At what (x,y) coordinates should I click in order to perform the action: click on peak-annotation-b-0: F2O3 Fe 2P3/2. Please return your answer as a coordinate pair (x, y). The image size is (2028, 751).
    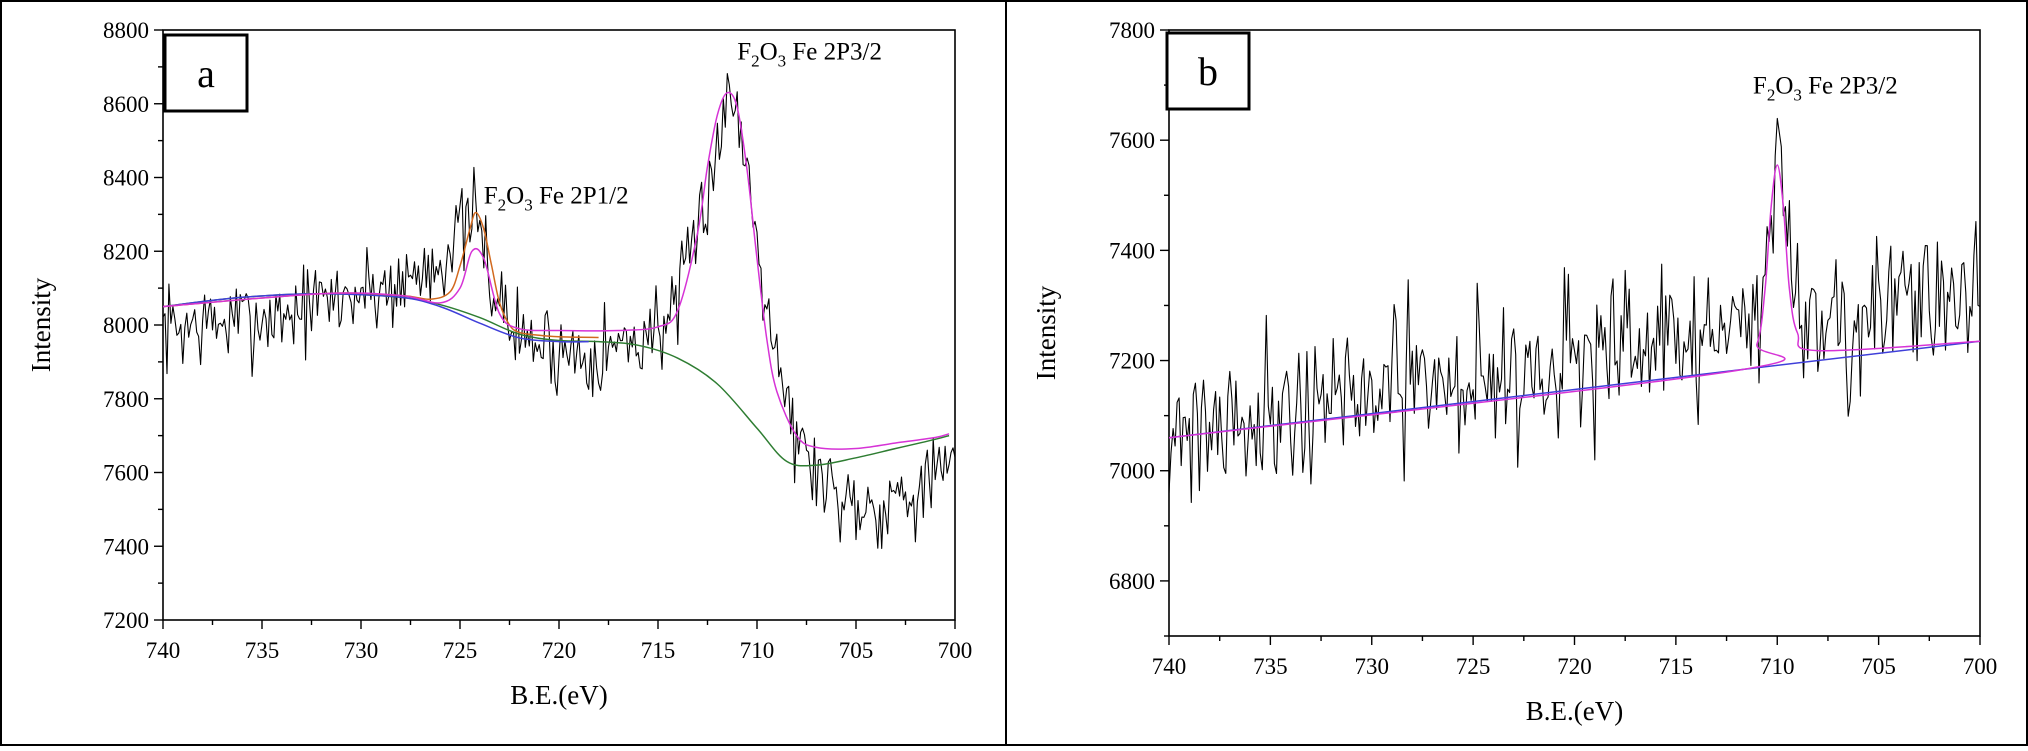
    Looking at the image, I should click on (1825, 88).